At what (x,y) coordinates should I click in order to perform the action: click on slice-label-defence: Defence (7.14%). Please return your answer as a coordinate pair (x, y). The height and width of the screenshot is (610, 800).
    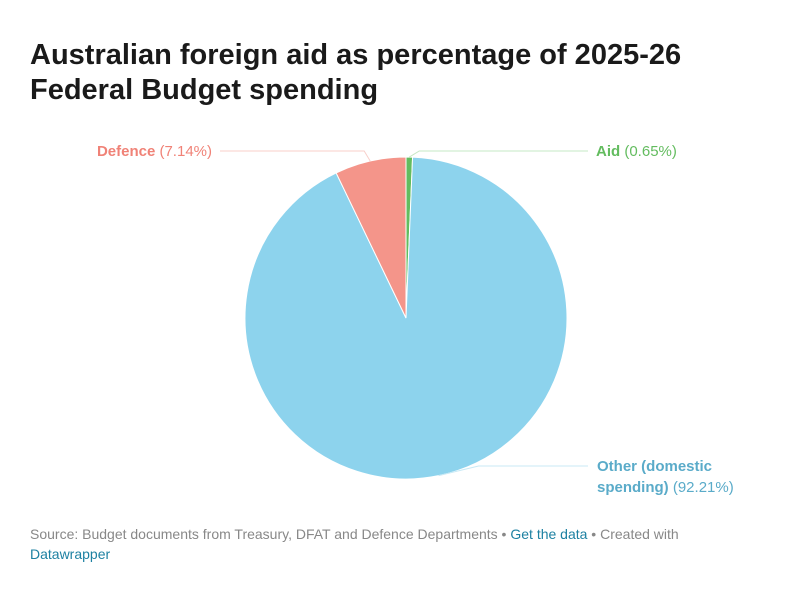
    Looking at the image, I should click on (154, 151).